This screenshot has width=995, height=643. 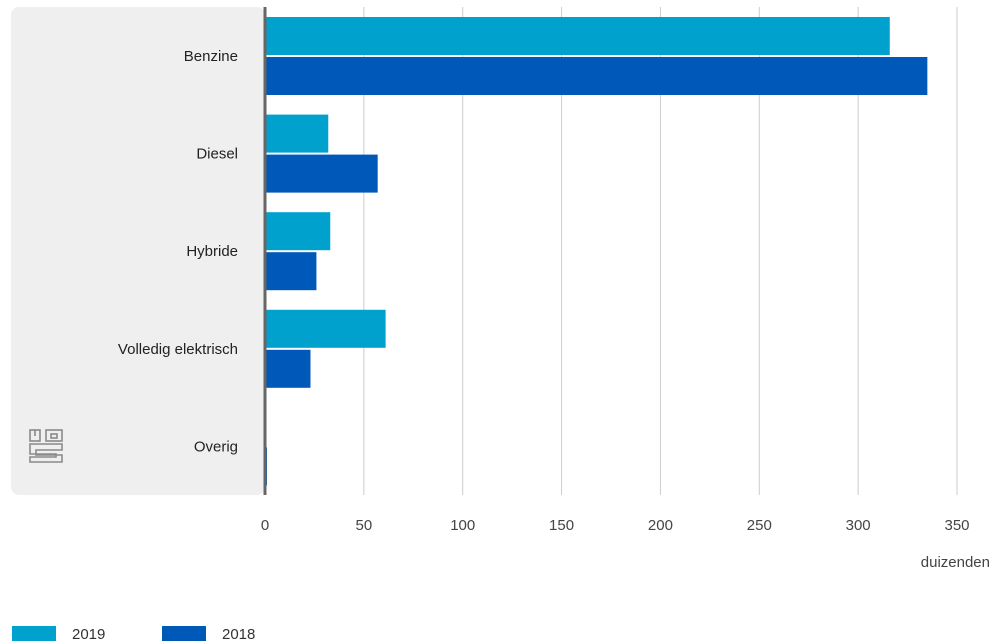 I want to click on bar-2018-volledig-elektrisch, so click(x=288, y=368).